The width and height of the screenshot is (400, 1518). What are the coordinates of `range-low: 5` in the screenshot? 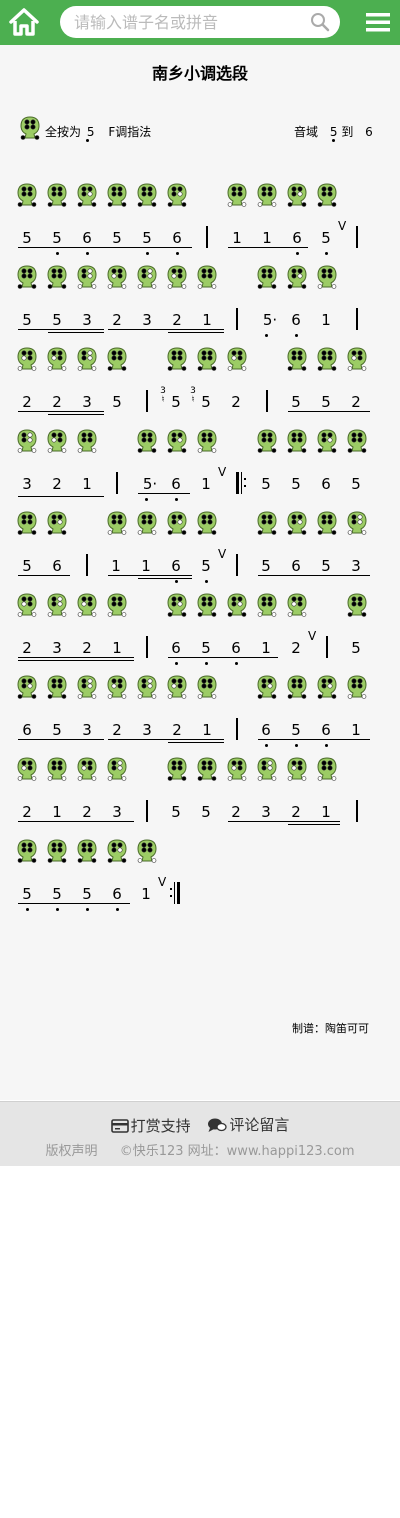 It's located at (333, 132).